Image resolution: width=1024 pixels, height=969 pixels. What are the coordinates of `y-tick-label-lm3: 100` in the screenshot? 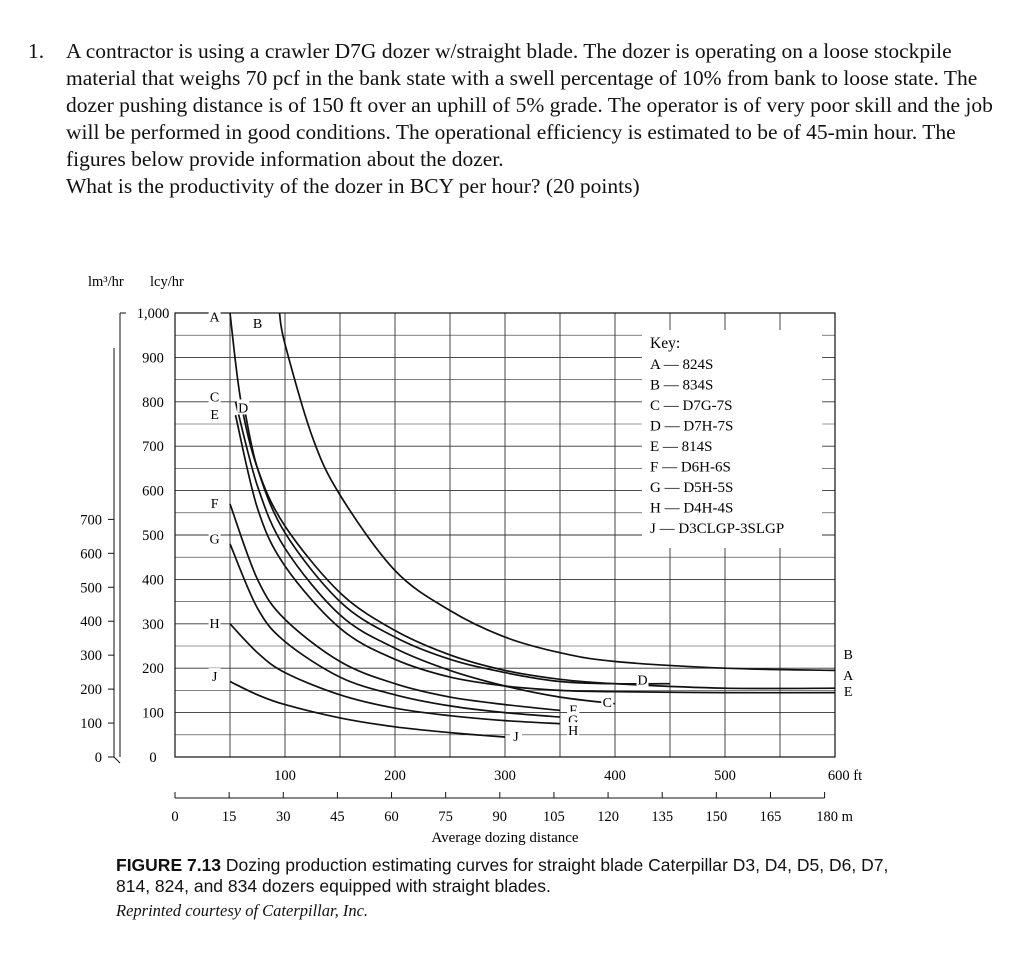 It's located at (91, 724).